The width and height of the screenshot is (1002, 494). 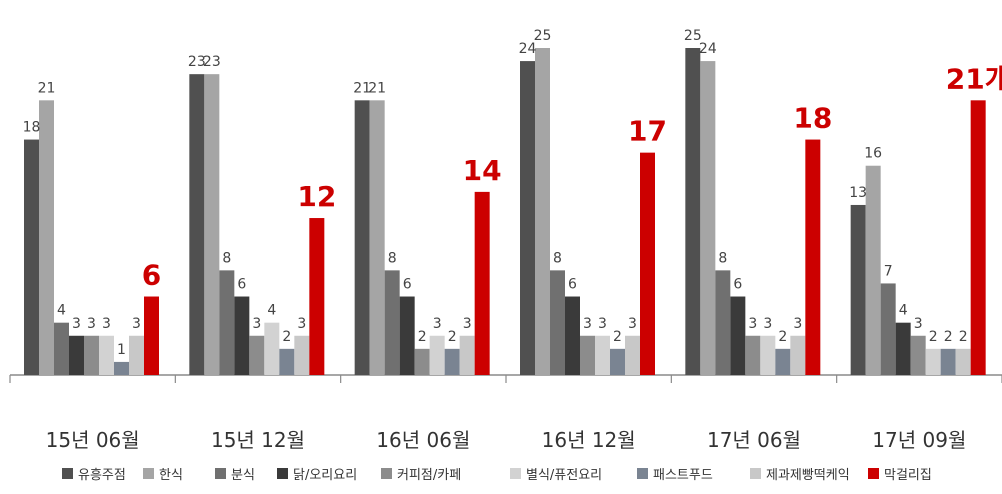 What do you see at coordinates (974, 78) in the screenshot?
I see `highlight-value-label: 21개` at bounding box center [974, 78].